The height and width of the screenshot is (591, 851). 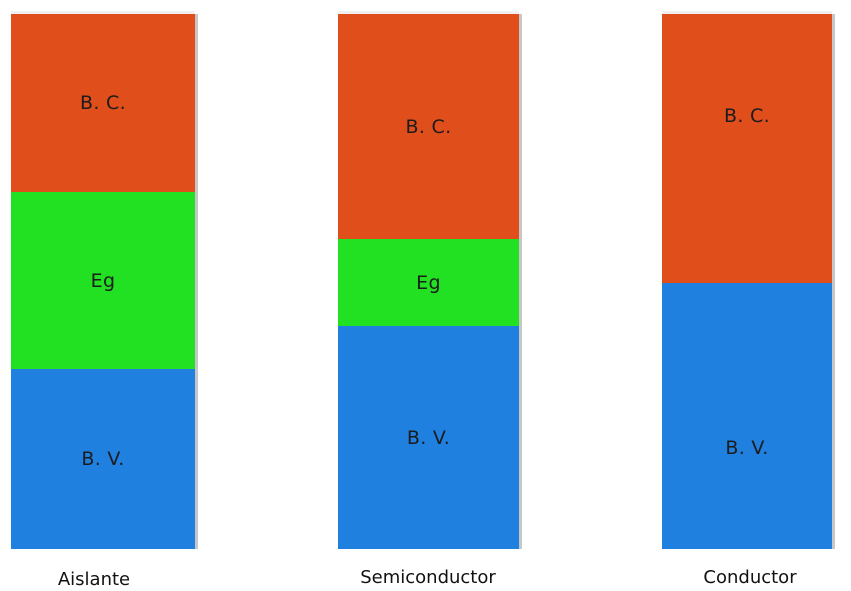 What do you see at coordinates (428, 577) in the screenshot?
I see `semiconductor-caption: Semiconductor` at bounding box center [428, 577].